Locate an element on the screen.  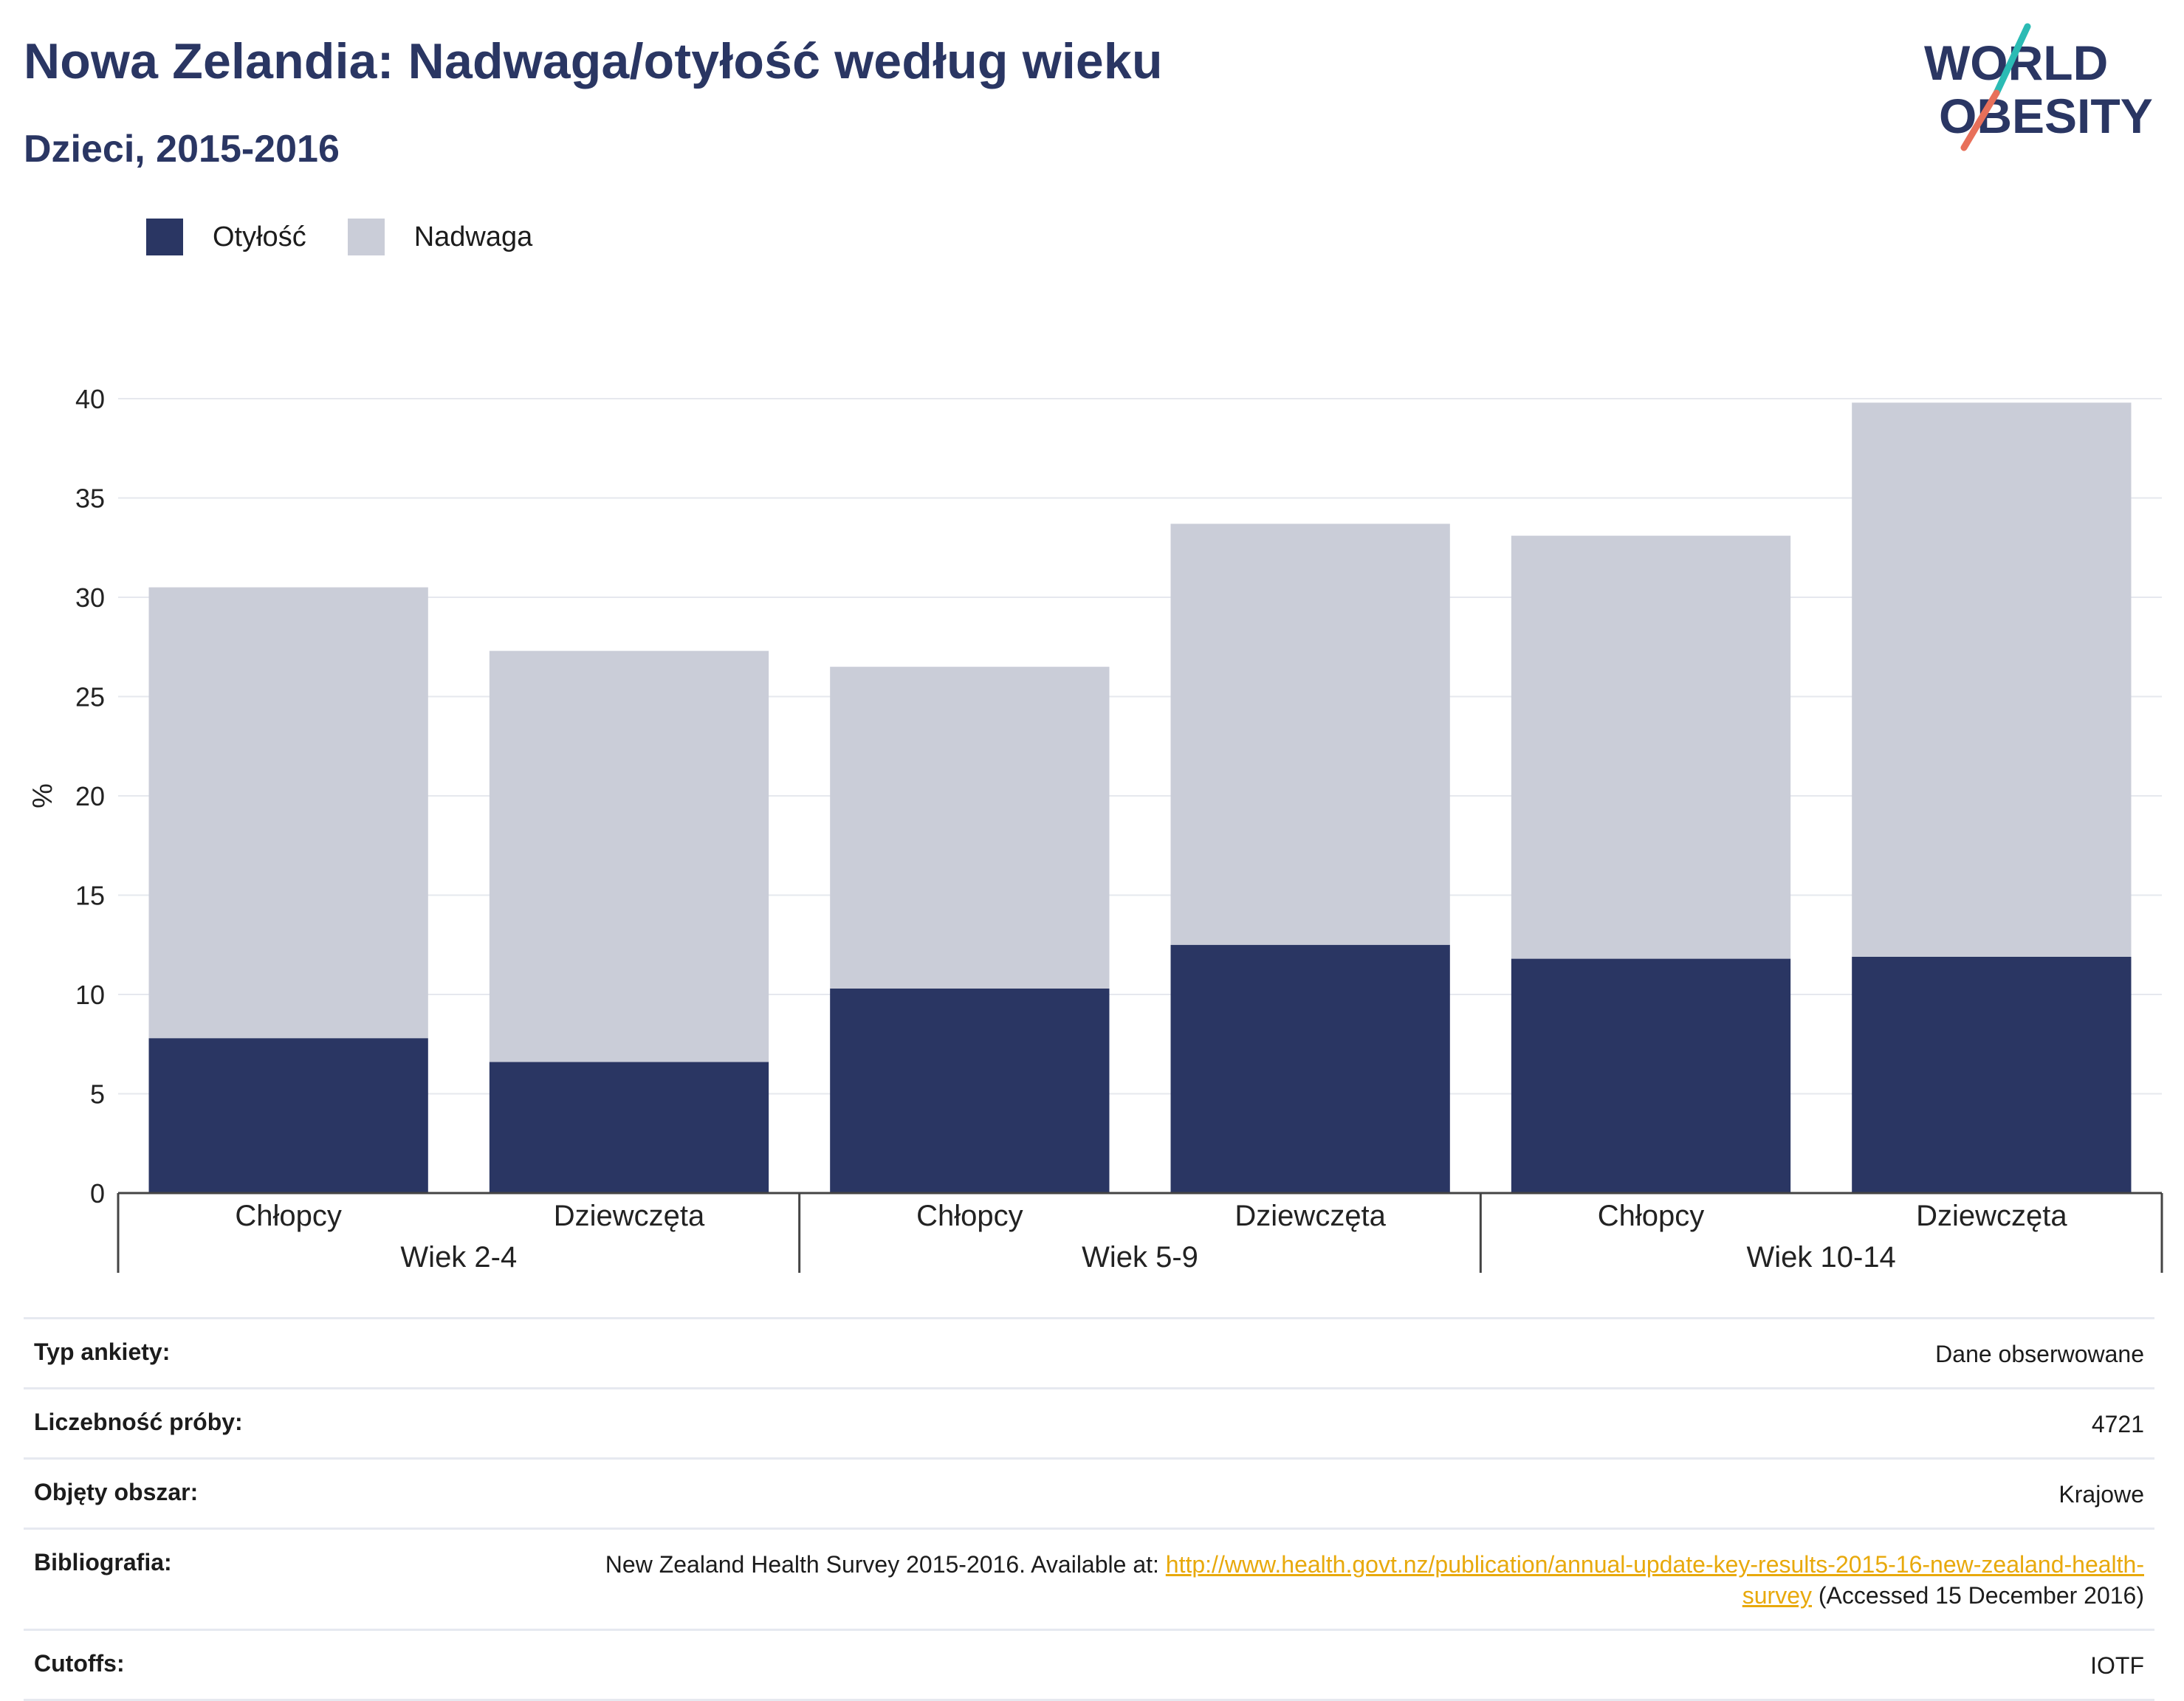
meta-row-cutoffs: Cutoffs: IOTF is located at coordinates (1089, 1666).